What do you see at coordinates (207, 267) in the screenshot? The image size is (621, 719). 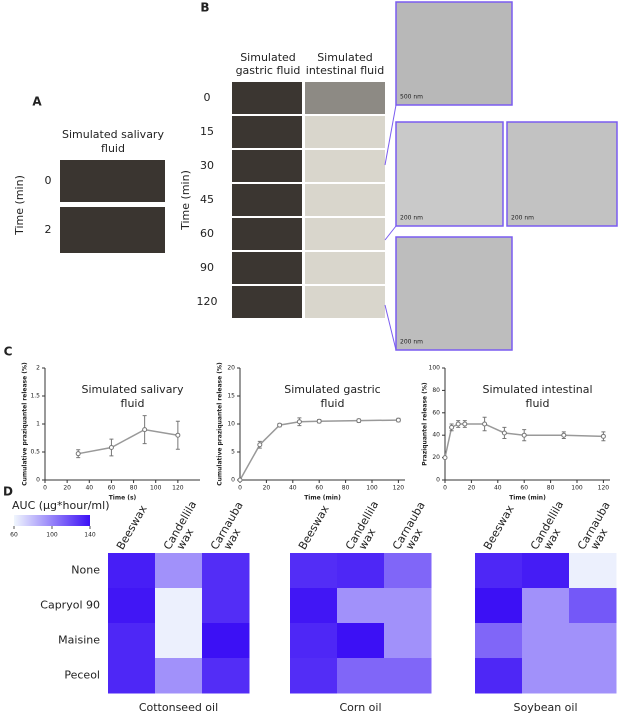 I see `time-label: 90` at bounding box center [207, 267].